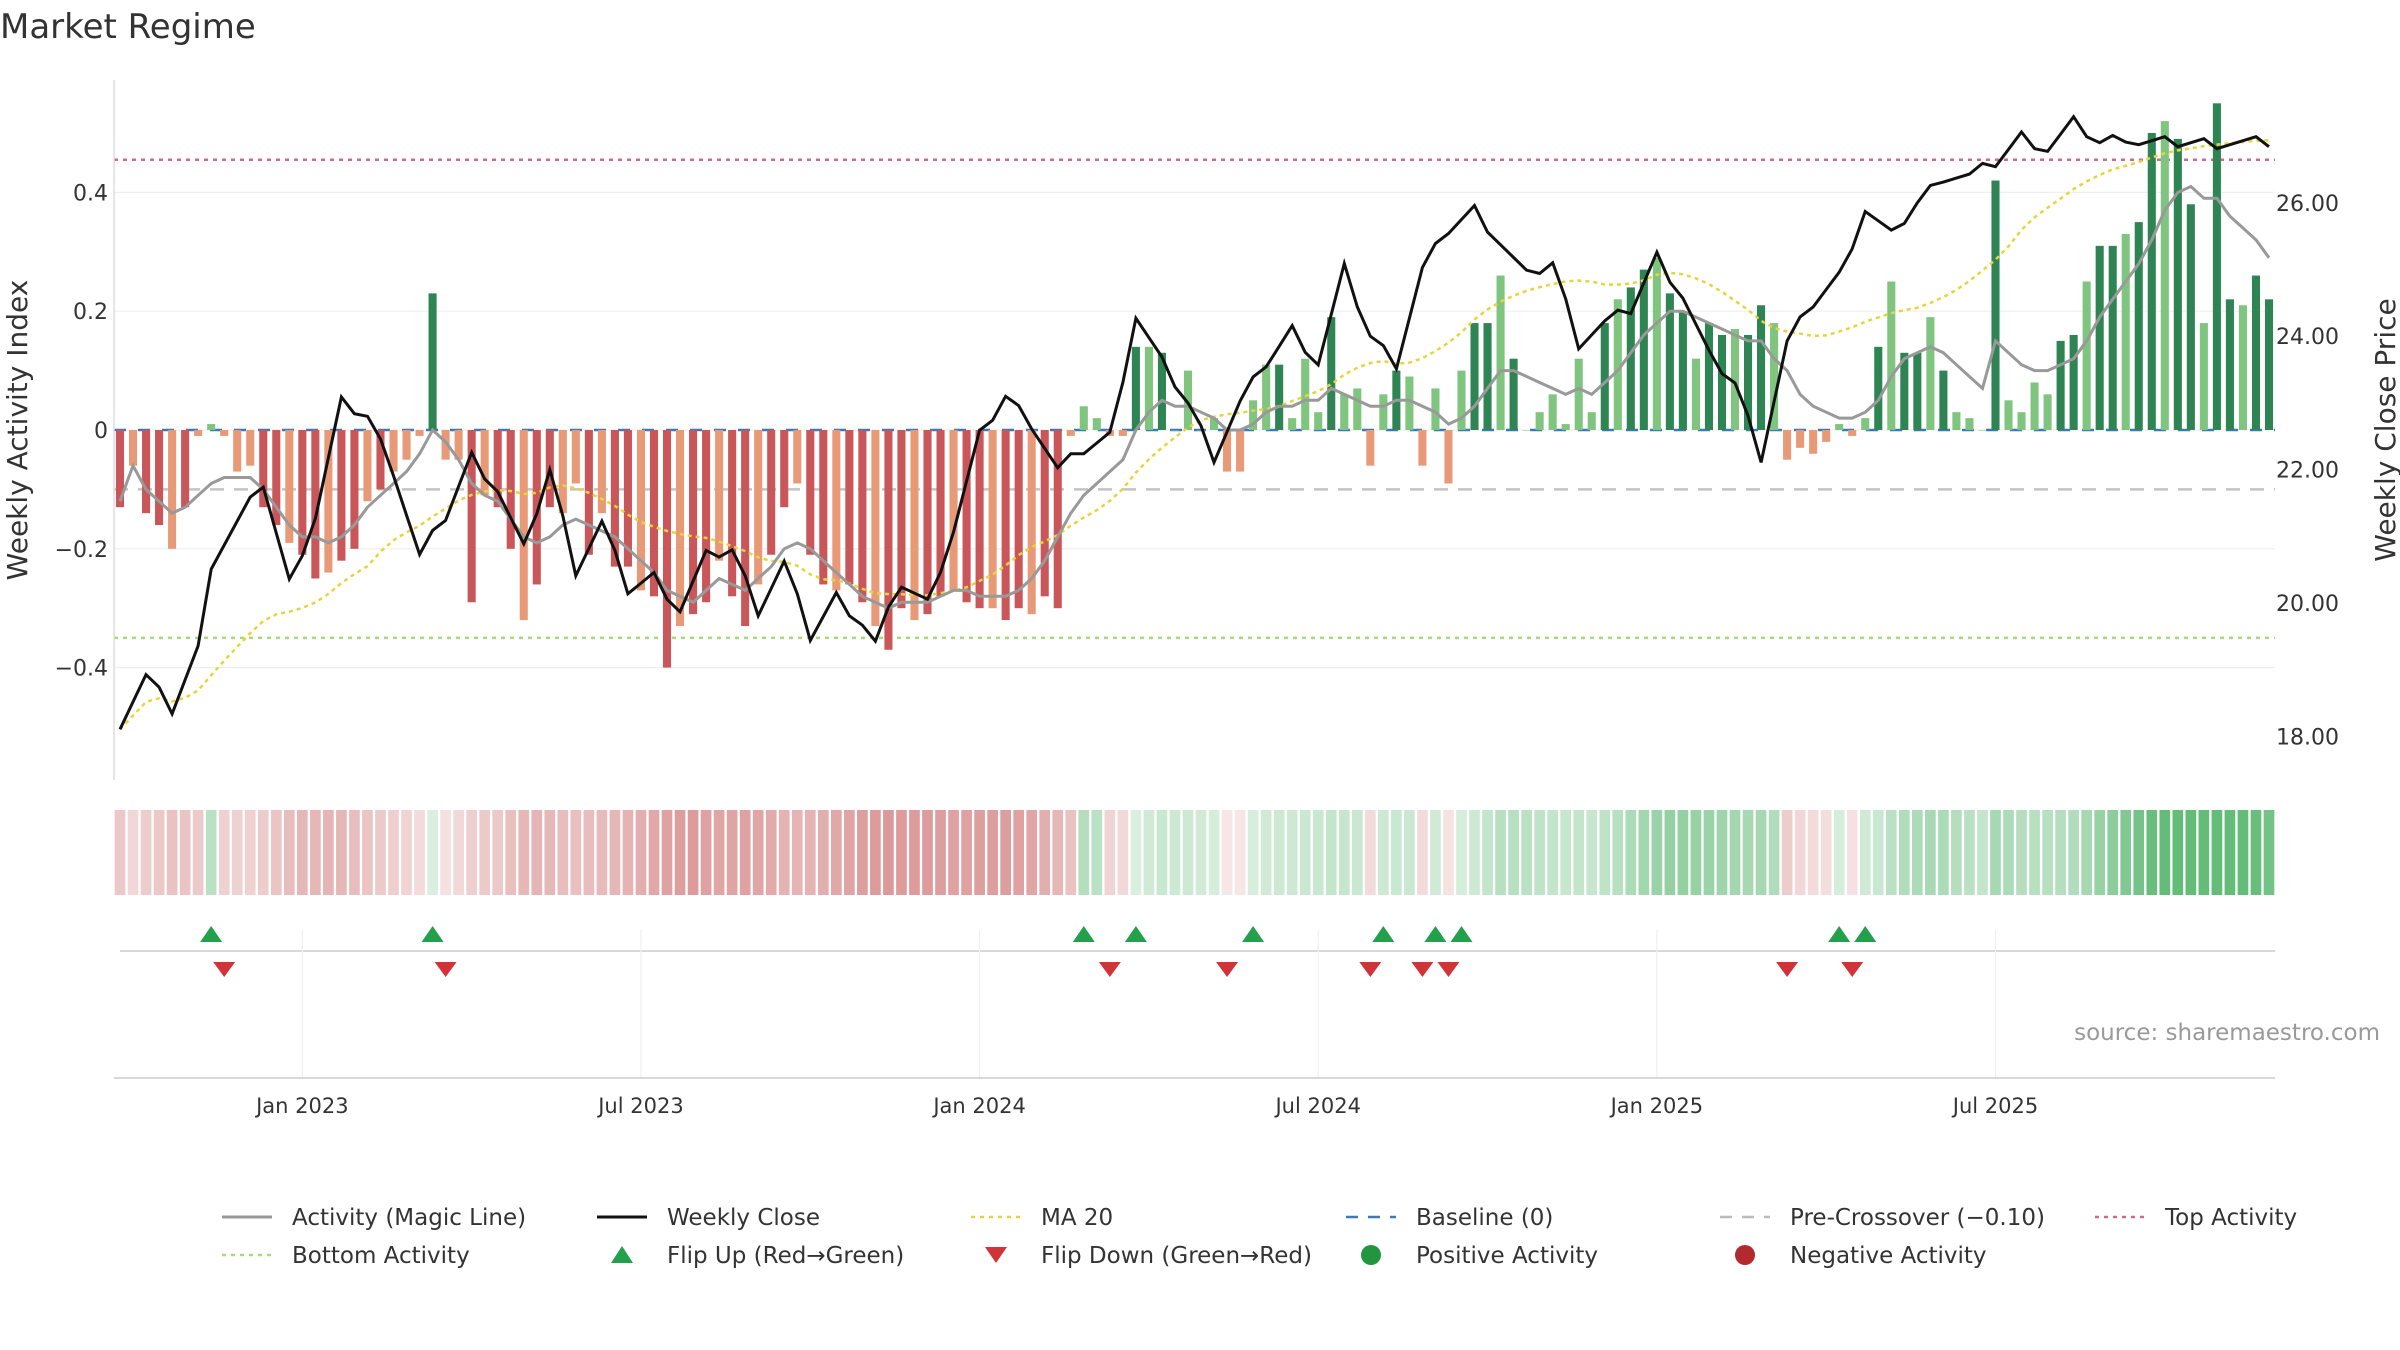 This screenshot has width=2400, height=1350. What do you see at coordinates (1149, 1004) in the screenshot?
I see `x-grid-lower` at bounding box center [1149, 1004].